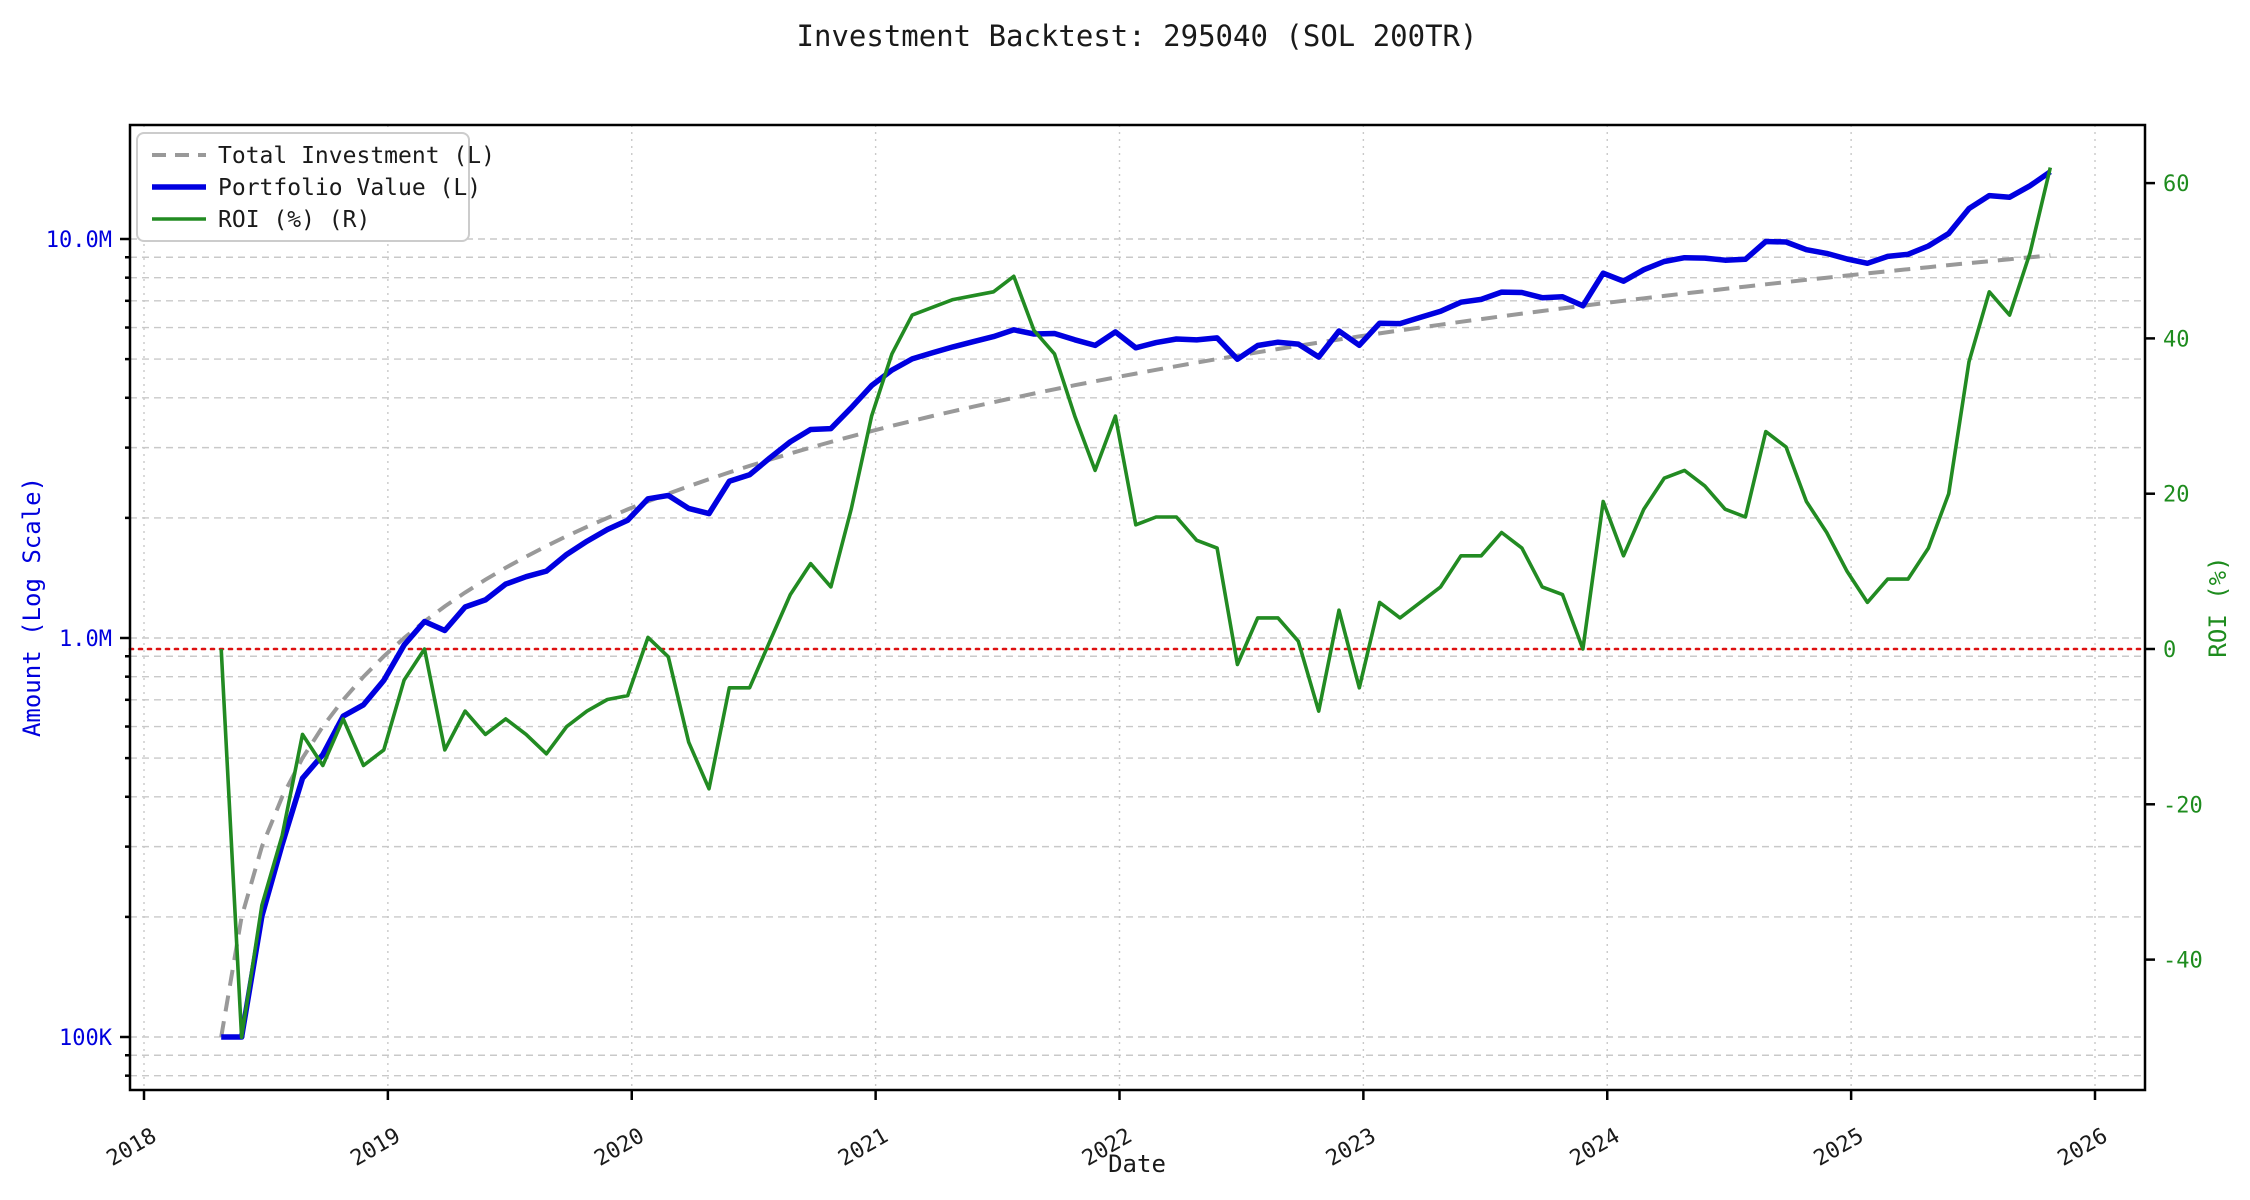 The width and height of the screenshot is (2250, 1200). What do you see at coordinates (1137, 1164) in the screenshot?
I see `x-axis-label: Date` at bounding box center [1137, 1164].